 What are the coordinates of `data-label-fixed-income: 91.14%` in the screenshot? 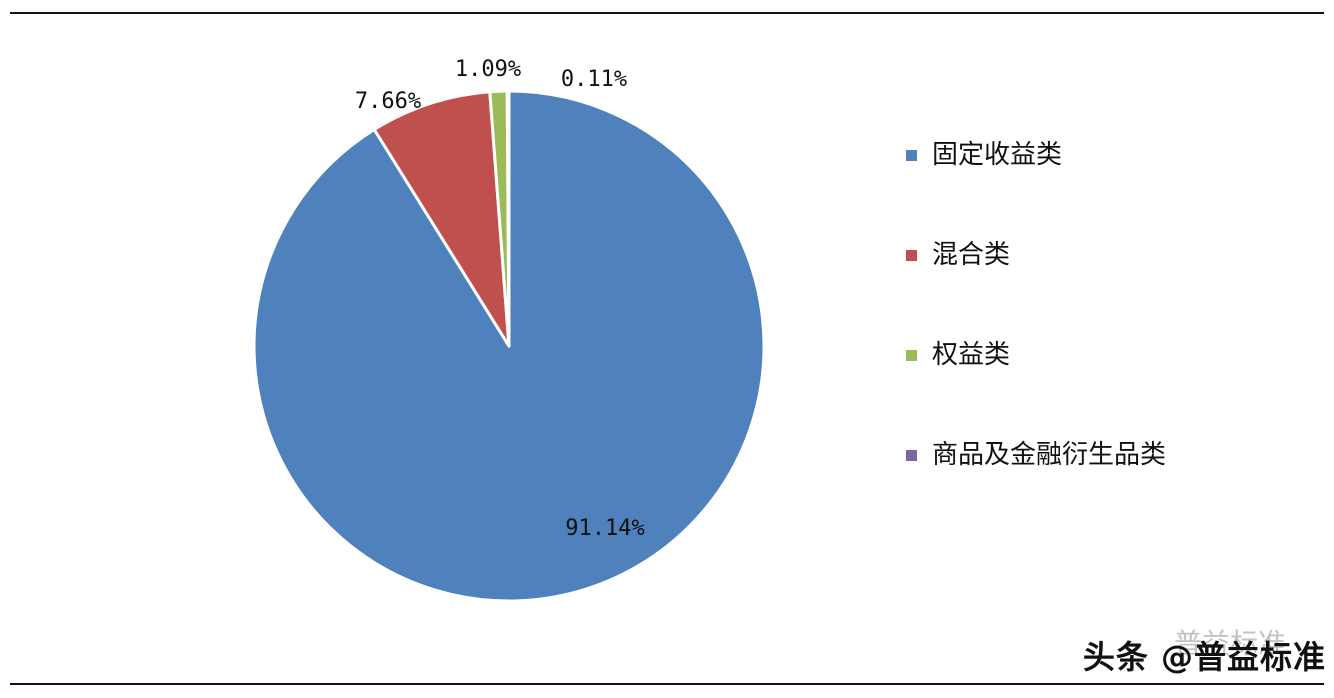 It's located at (604, 528).